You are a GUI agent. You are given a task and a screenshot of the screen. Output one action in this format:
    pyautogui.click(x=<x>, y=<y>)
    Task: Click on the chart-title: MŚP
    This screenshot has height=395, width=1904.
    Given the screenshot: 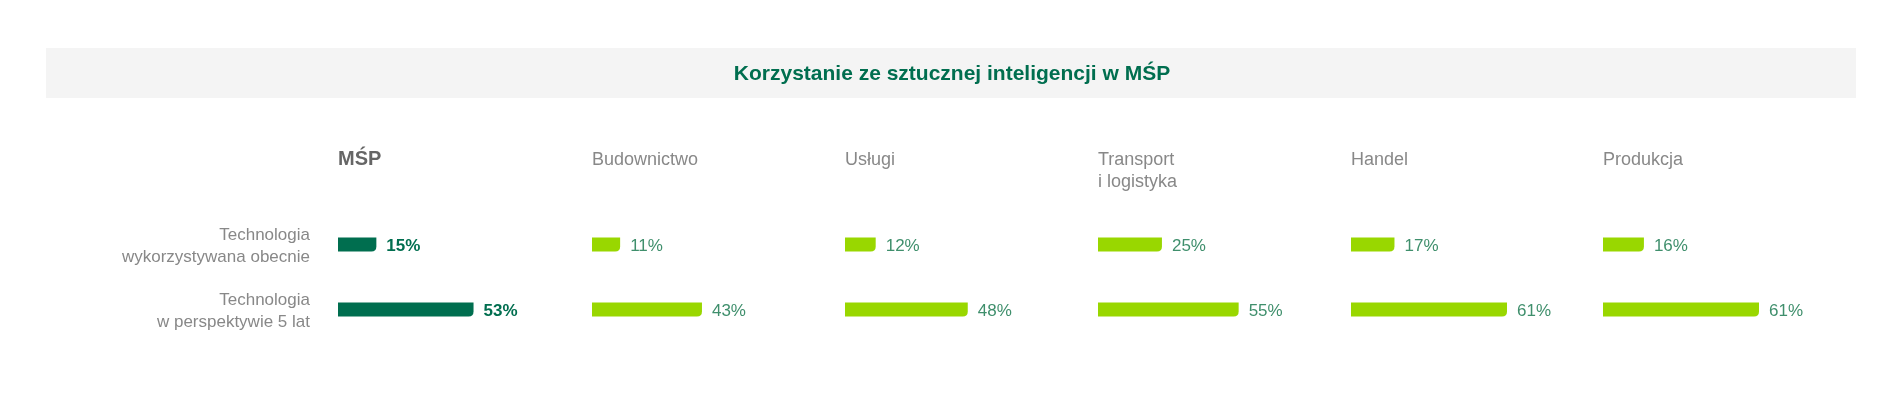 What is the action you would take?
    pyautogui.click(x=360, y=157)
    